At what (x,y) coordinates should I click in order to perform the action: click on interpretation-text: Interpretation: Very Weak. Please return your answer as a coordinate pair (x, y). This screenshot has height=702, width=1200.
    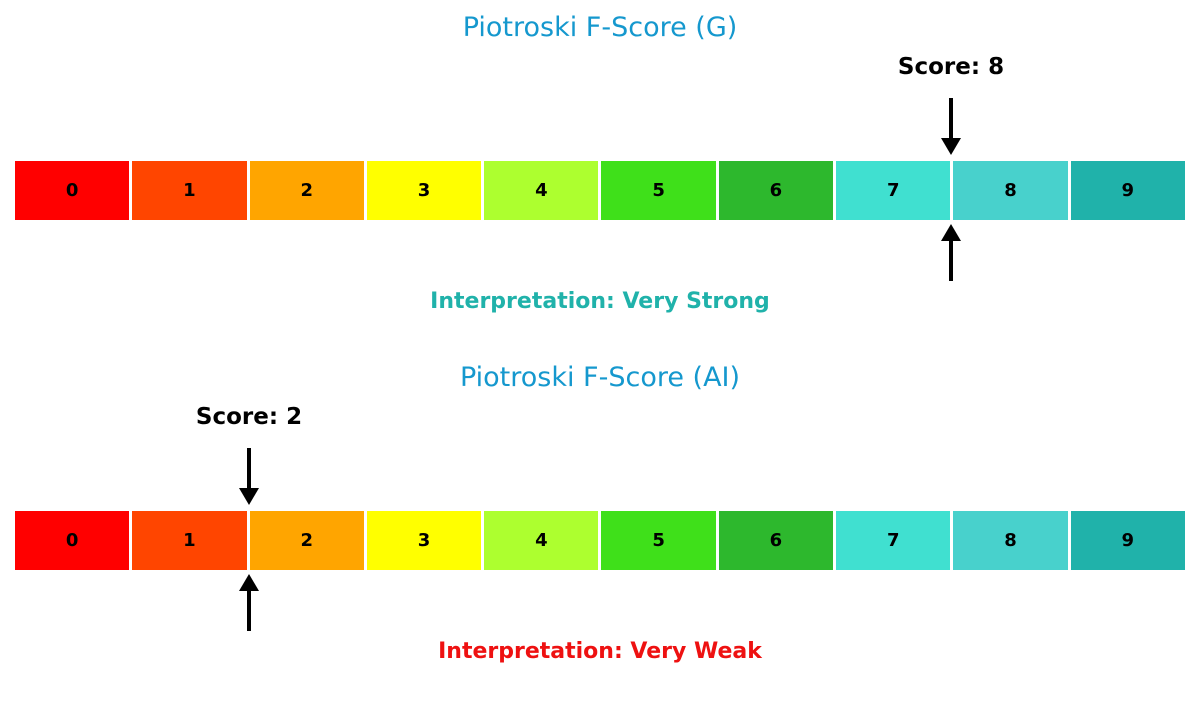
    Looking at the image, I should click on (600, 651).